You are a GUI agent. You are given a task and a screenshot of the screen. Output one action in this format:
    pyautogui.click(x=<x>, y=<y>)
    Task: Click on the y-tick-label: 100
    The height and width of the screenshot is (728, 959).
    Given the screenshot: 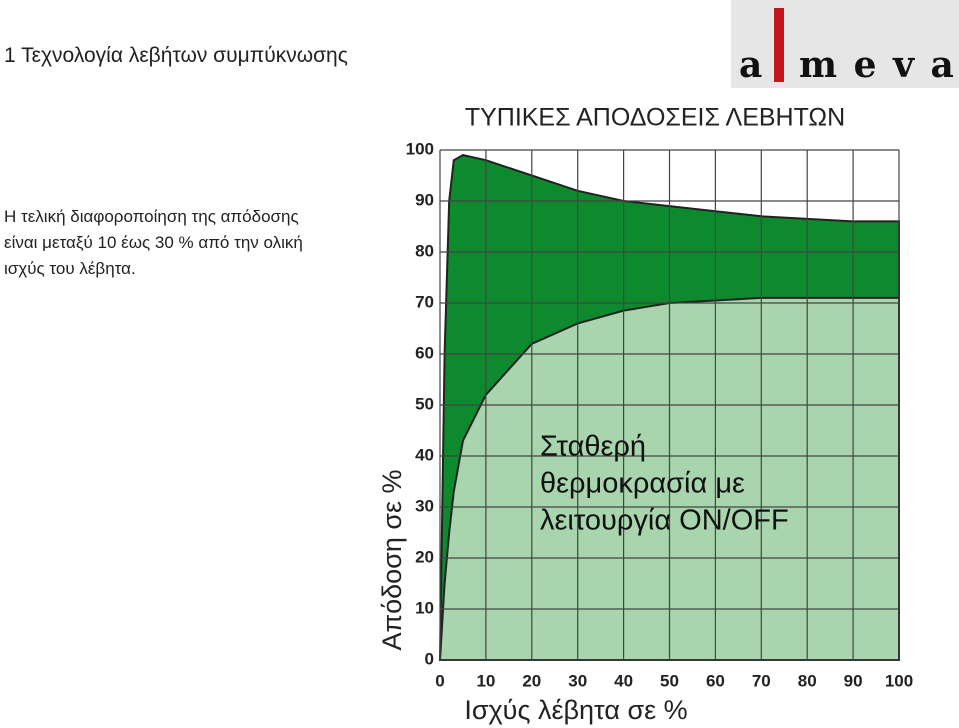 What is the action you would take?
    pyautogui.click(x=420, y=148)
    